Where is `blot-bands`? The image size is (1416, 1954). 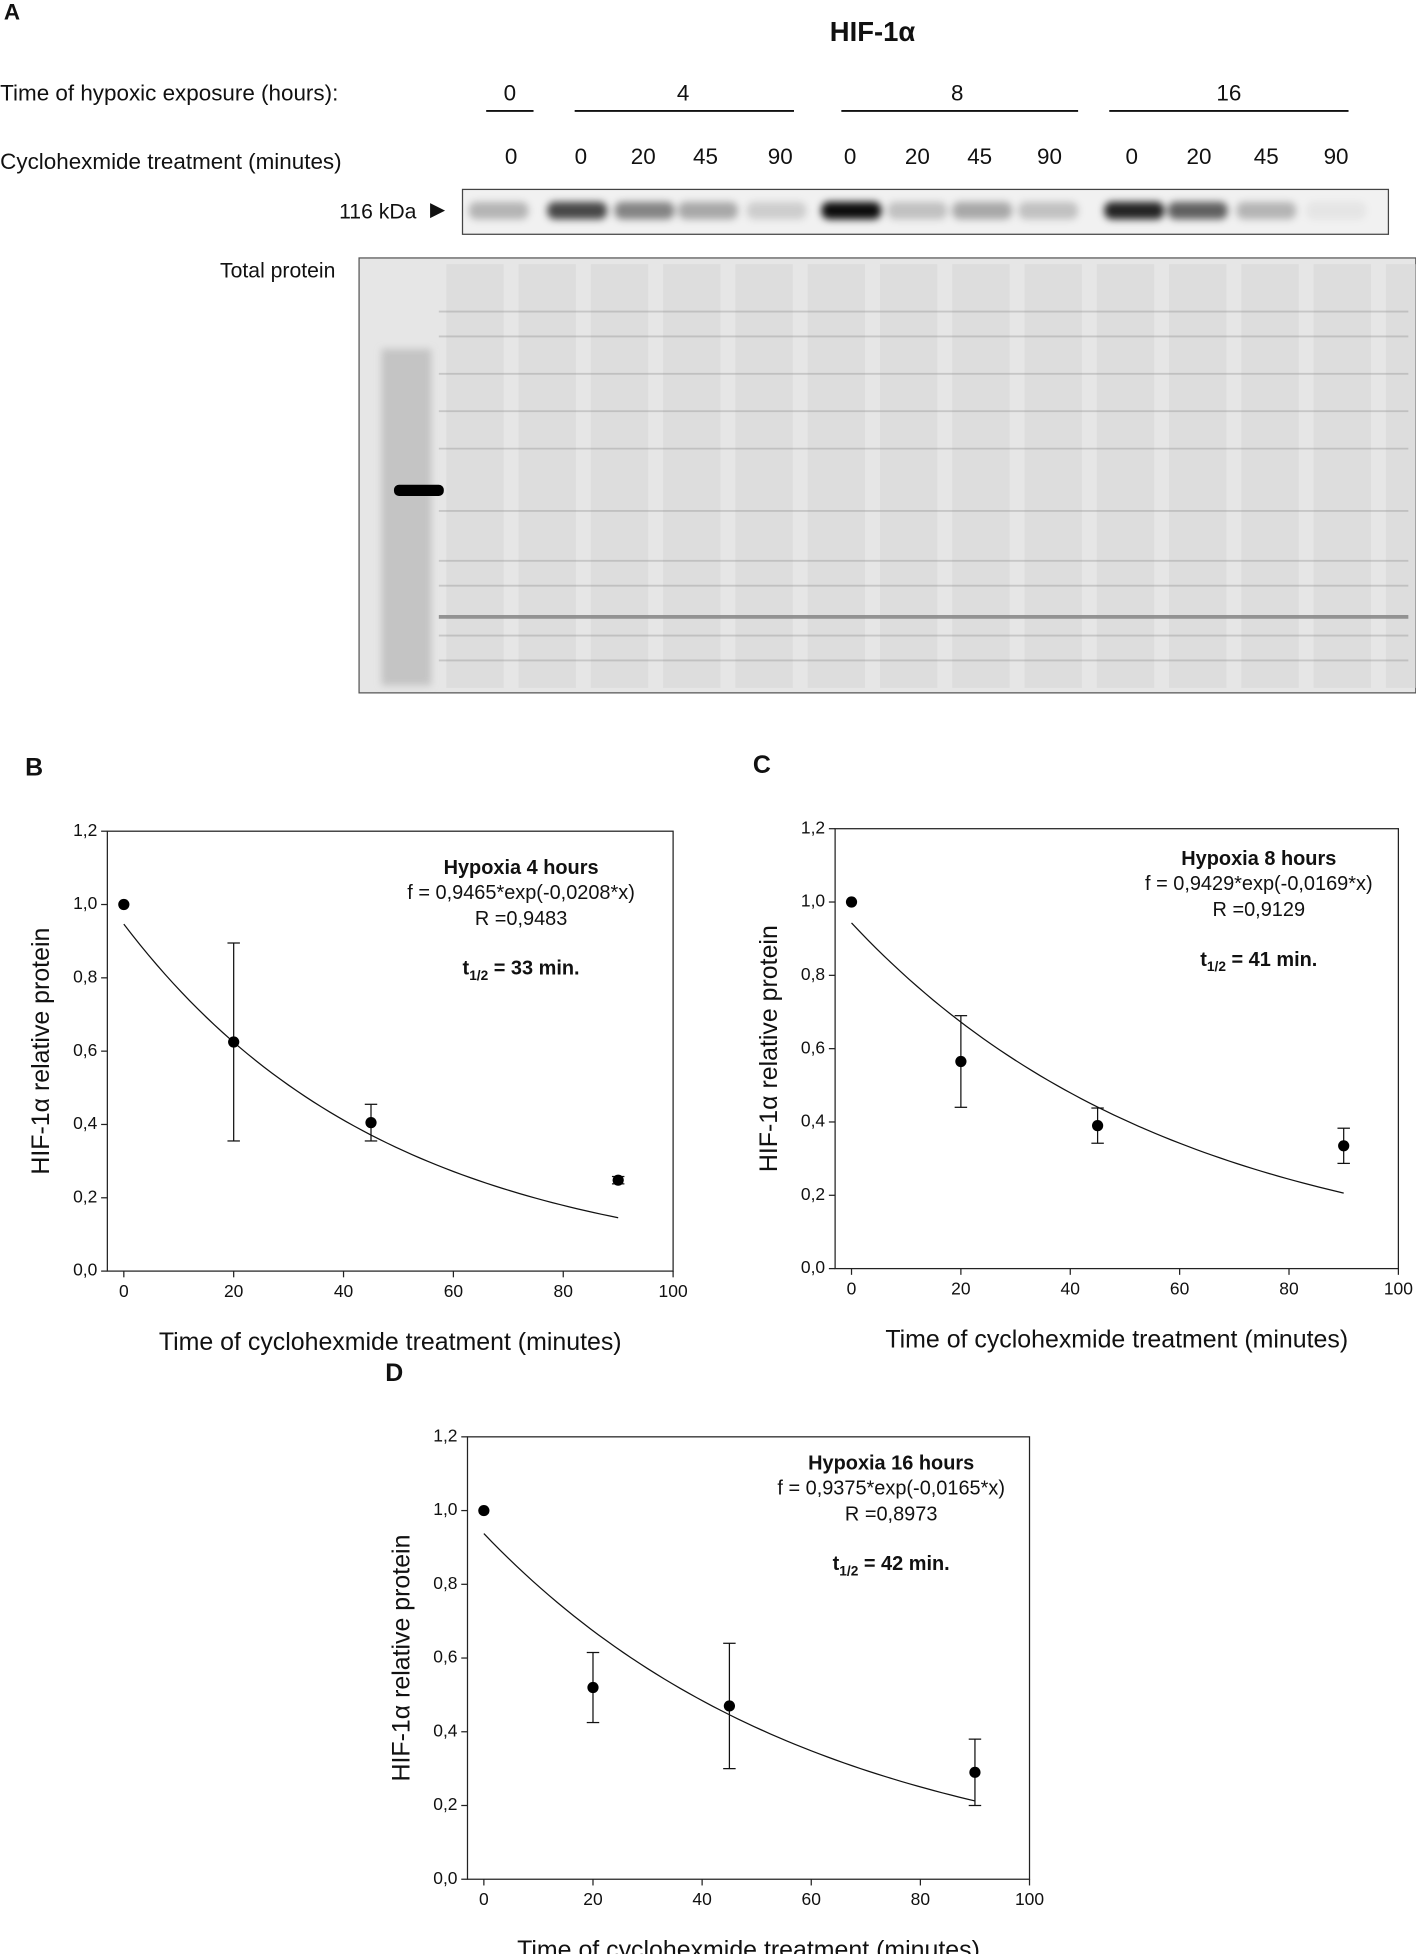 blot-bands is located at coordinates (917, 210).